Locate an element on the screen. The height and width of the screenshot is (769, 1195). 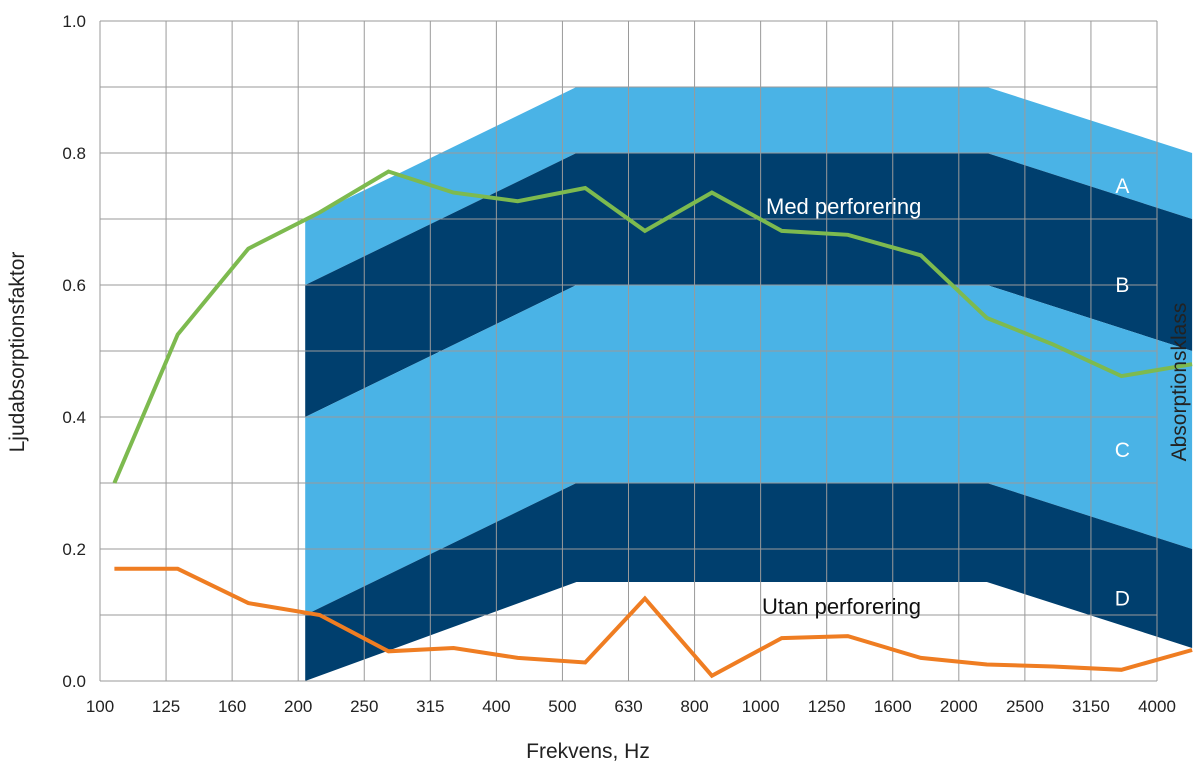
x-tick-label: 1250 is located at coordinates (827, 706).